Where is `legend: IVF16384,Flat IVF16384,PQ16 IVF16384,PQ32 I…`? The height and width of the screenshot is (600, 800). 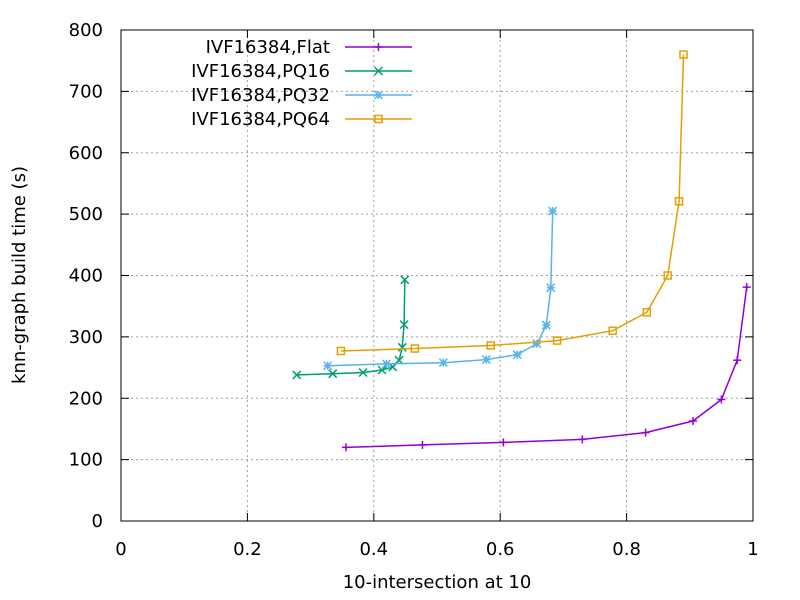
legend: IVF16384,Flat IVF16384,PQ16 IVF16384,PQ32 I… is located at coordinates (301, 83).